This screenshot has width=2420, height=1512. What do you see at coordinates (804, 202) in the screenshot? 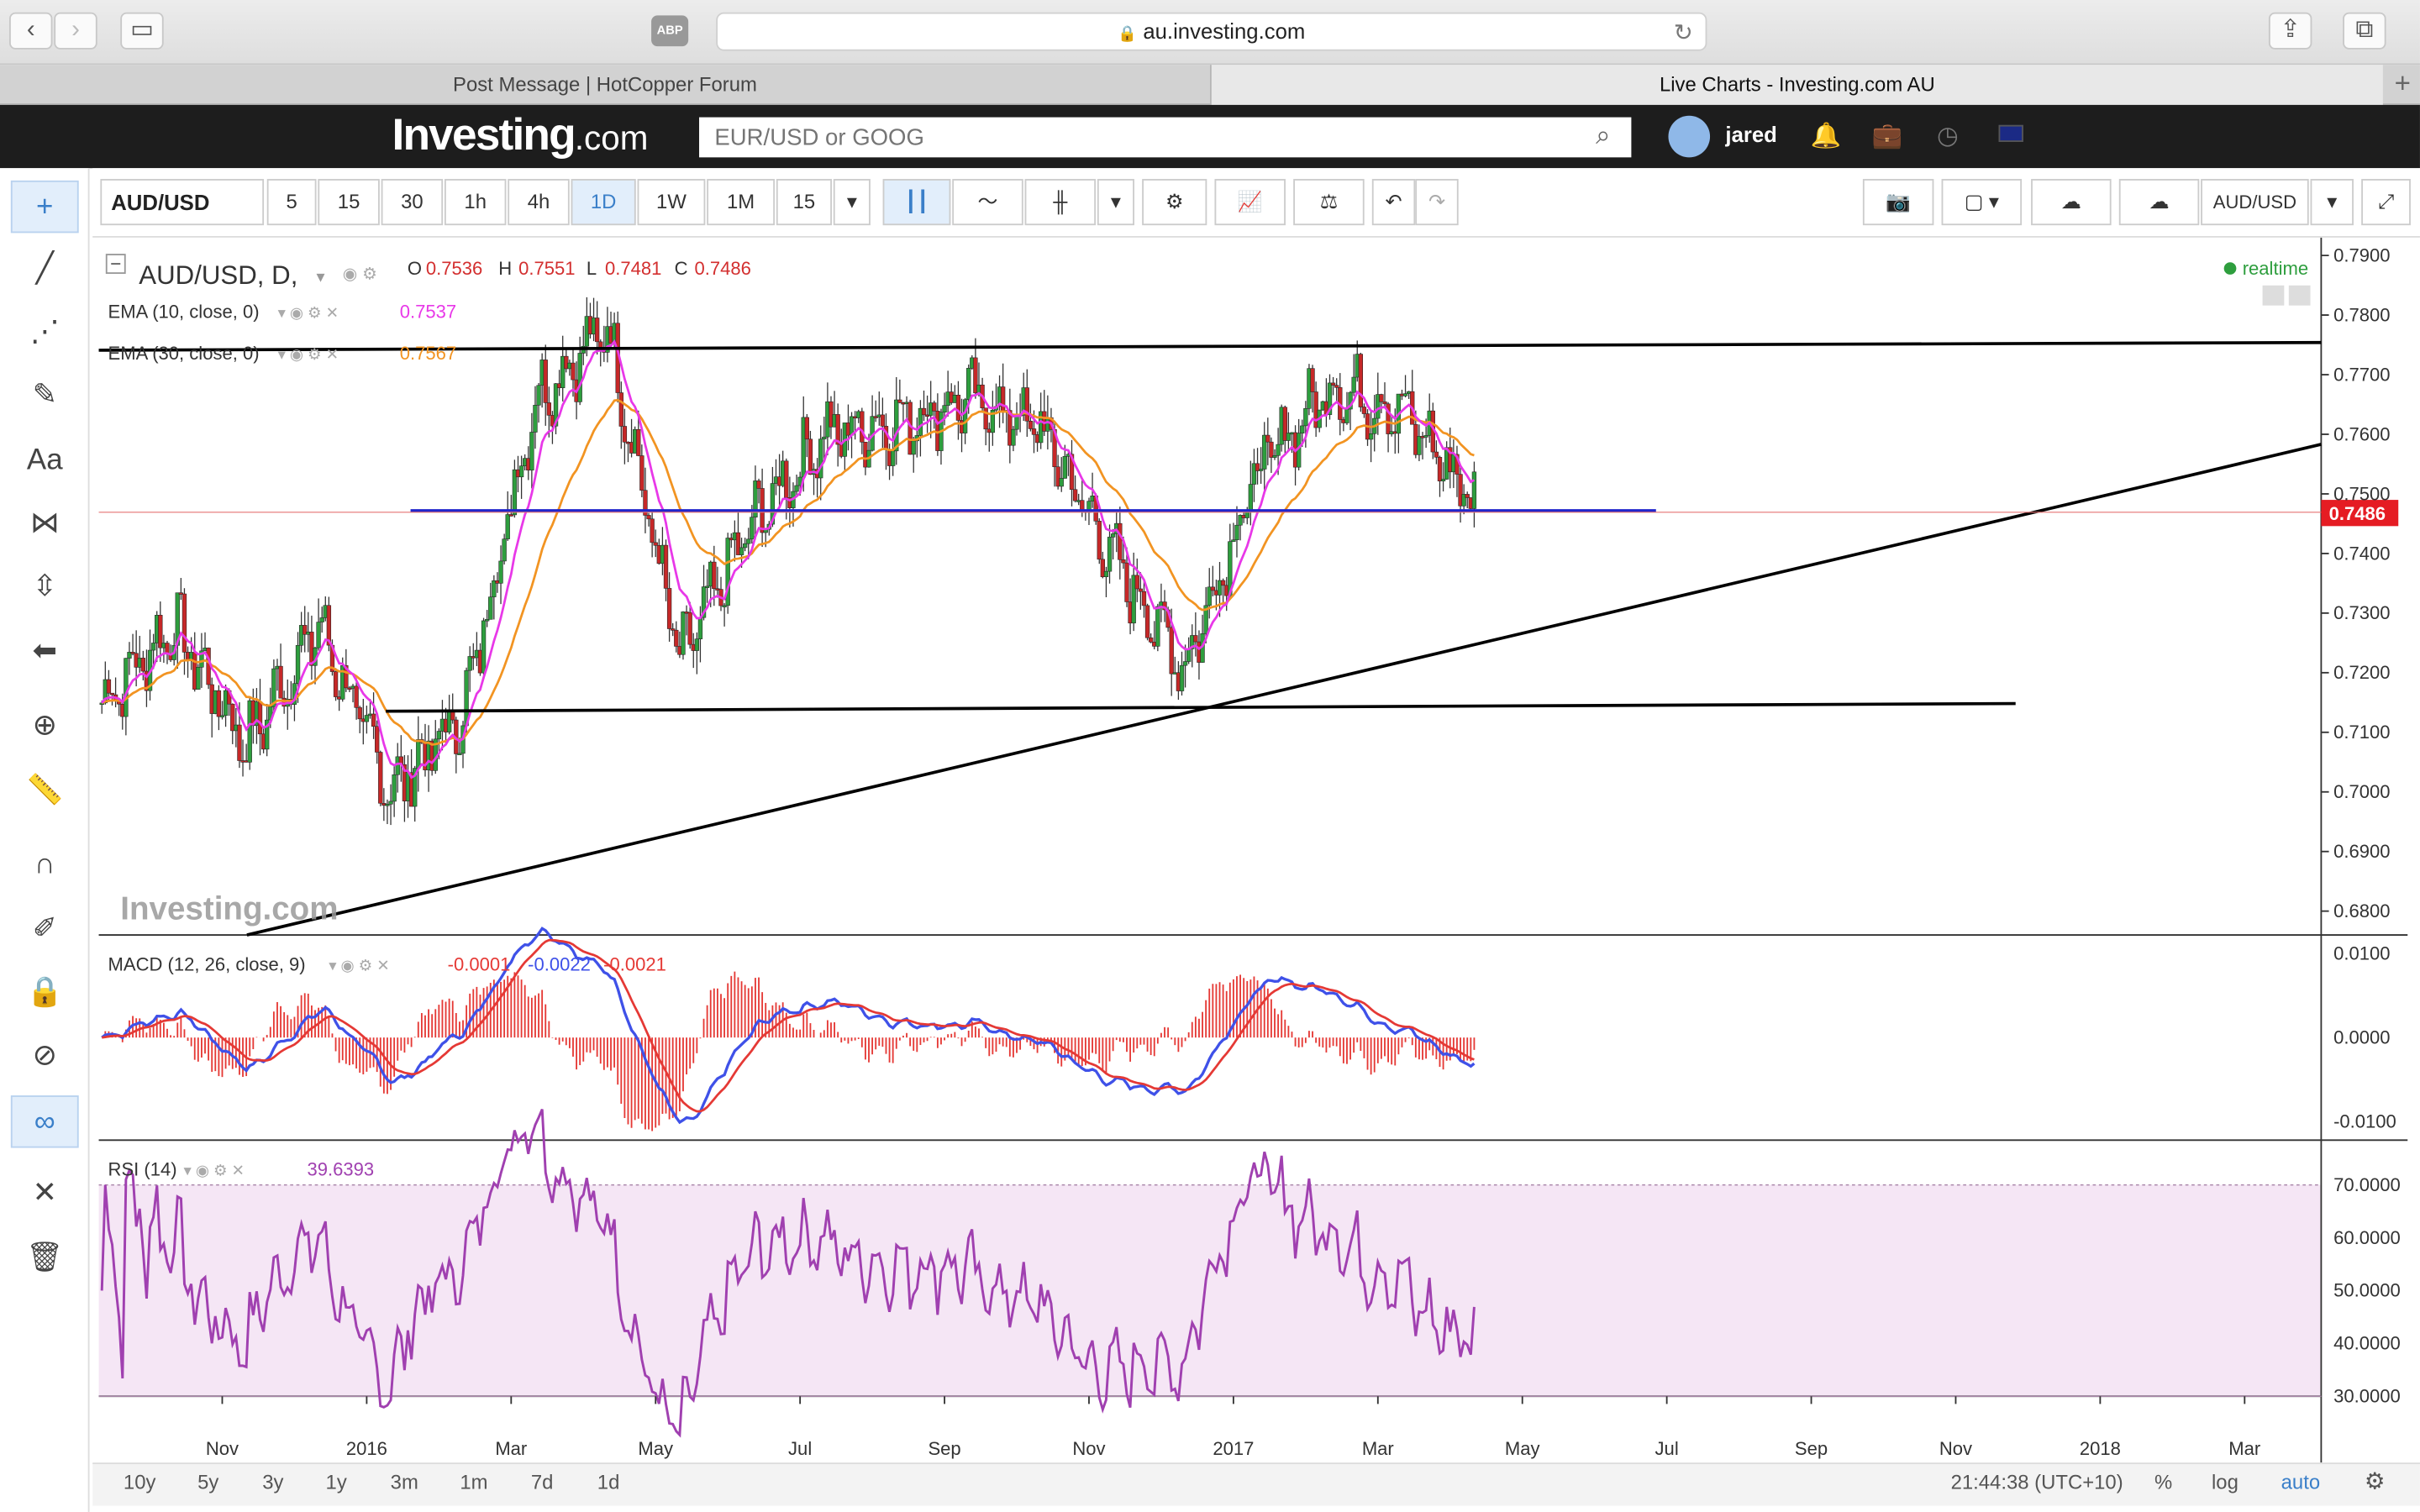
I see `interval-custom: 15` at bounding box center [804, 202].